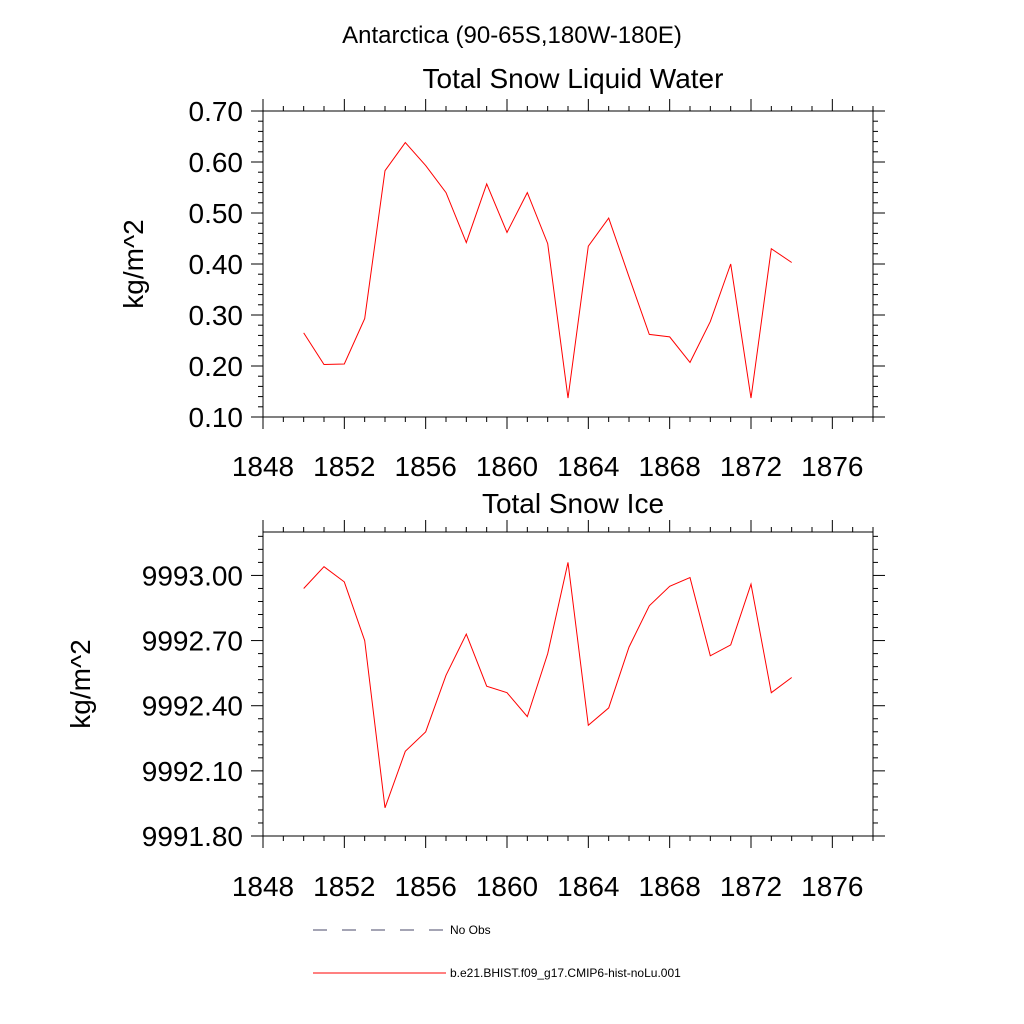  Describe the element at coordinates (216, 264) in the screenshot. I see `liquid-water-y-tick-label: 0.40` at that location.